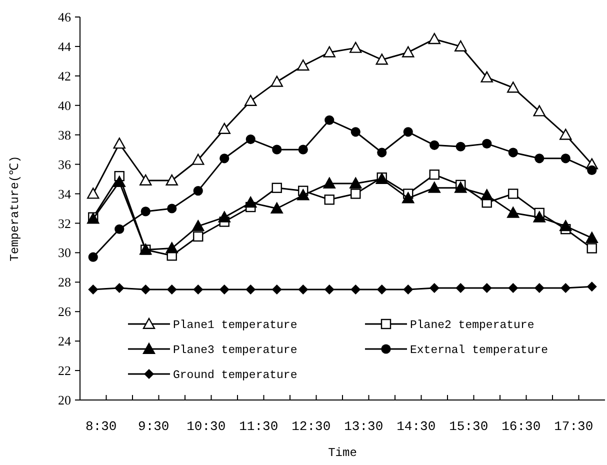 Image resolution: width=607 pixels, height=465 pixels. Describe the element at coordinates (364, 426) in the screenshot. I see `x-tick-label: 13:30` at that location.